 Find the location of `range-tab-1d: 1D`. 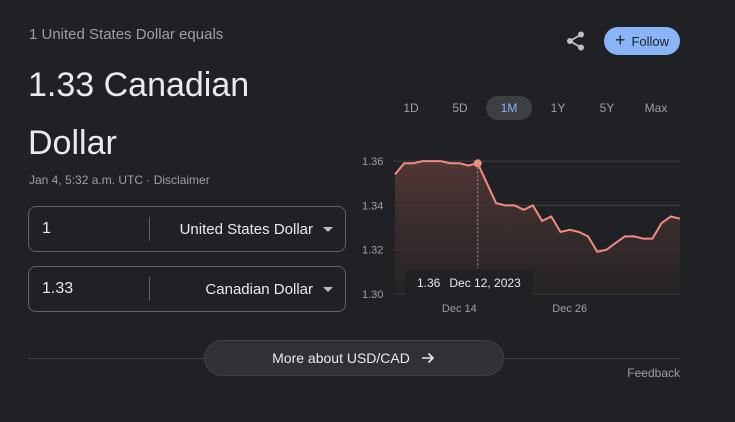

range-tab-1d: 1D is located at coordinates (411, 108).